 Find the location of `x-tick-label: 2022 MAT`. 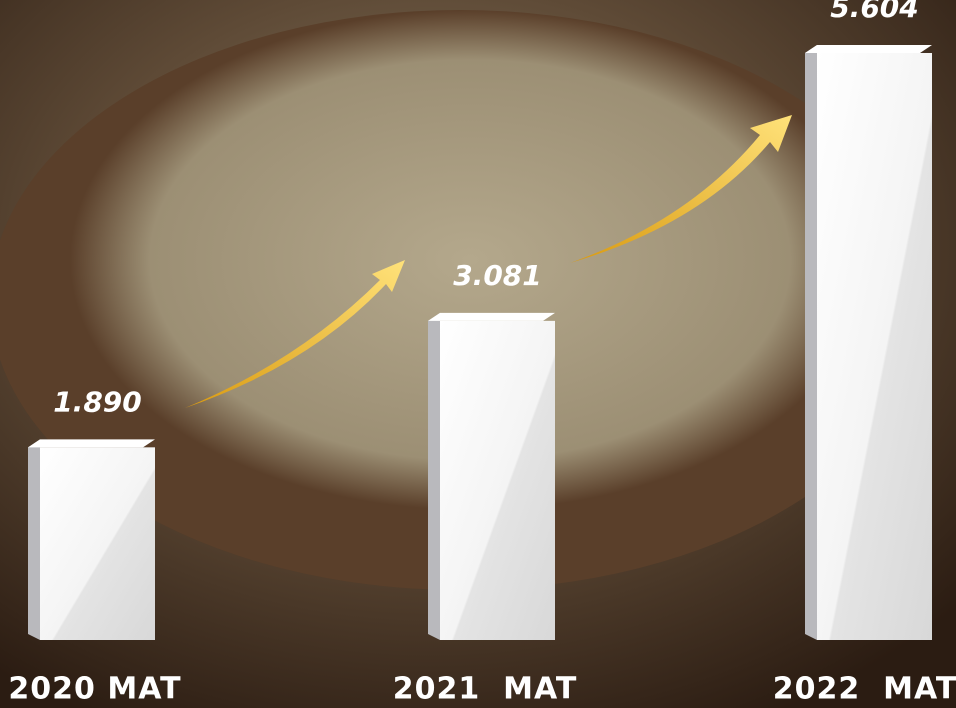

x-tick-label: 2022 MAT is located at coordinates (864, 689).